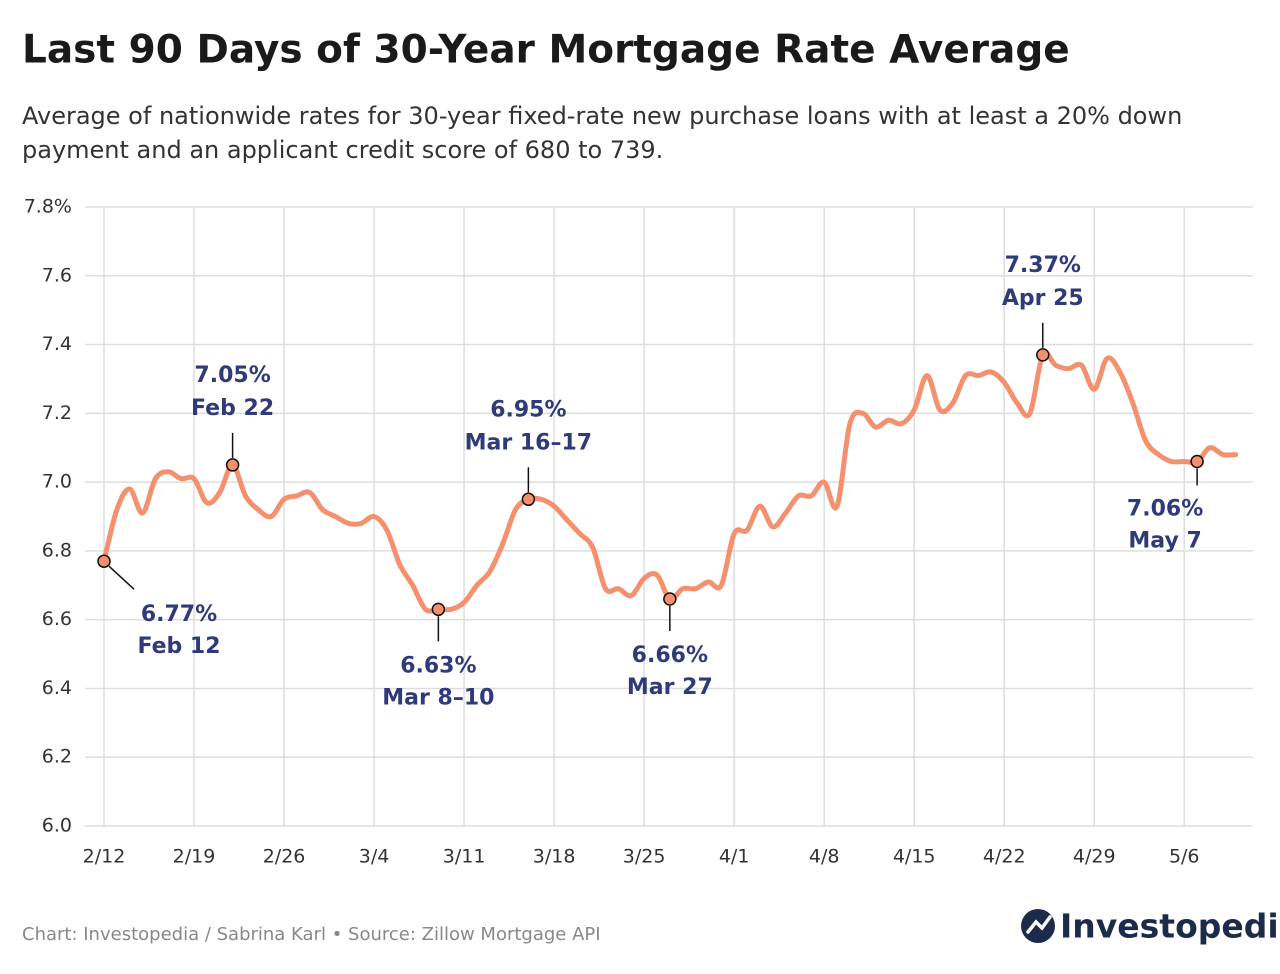 The height and width of the screenshot is (974, 1280). What do you see at coordinates (914, 857) in the screenshot?
I see `x-tick-label: 4/15` at bounding box center [914, 857].